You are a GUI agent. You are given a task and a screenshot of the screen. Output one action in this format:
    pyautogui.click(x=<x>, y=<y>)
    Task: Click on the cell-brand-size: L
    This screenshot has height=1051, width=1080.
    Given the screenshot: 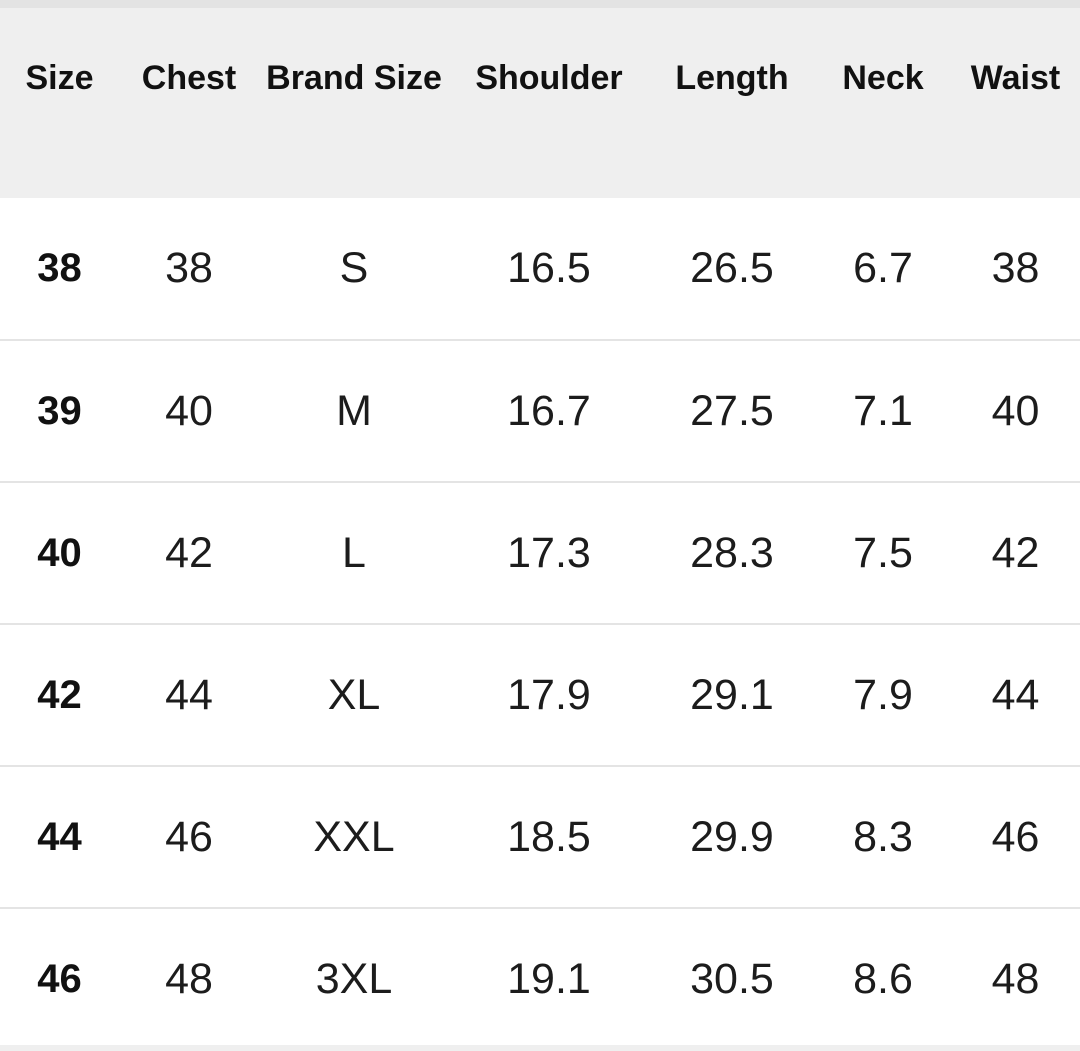 What is the action you would take?
    pyautogui.click(x=354, y=552)
    